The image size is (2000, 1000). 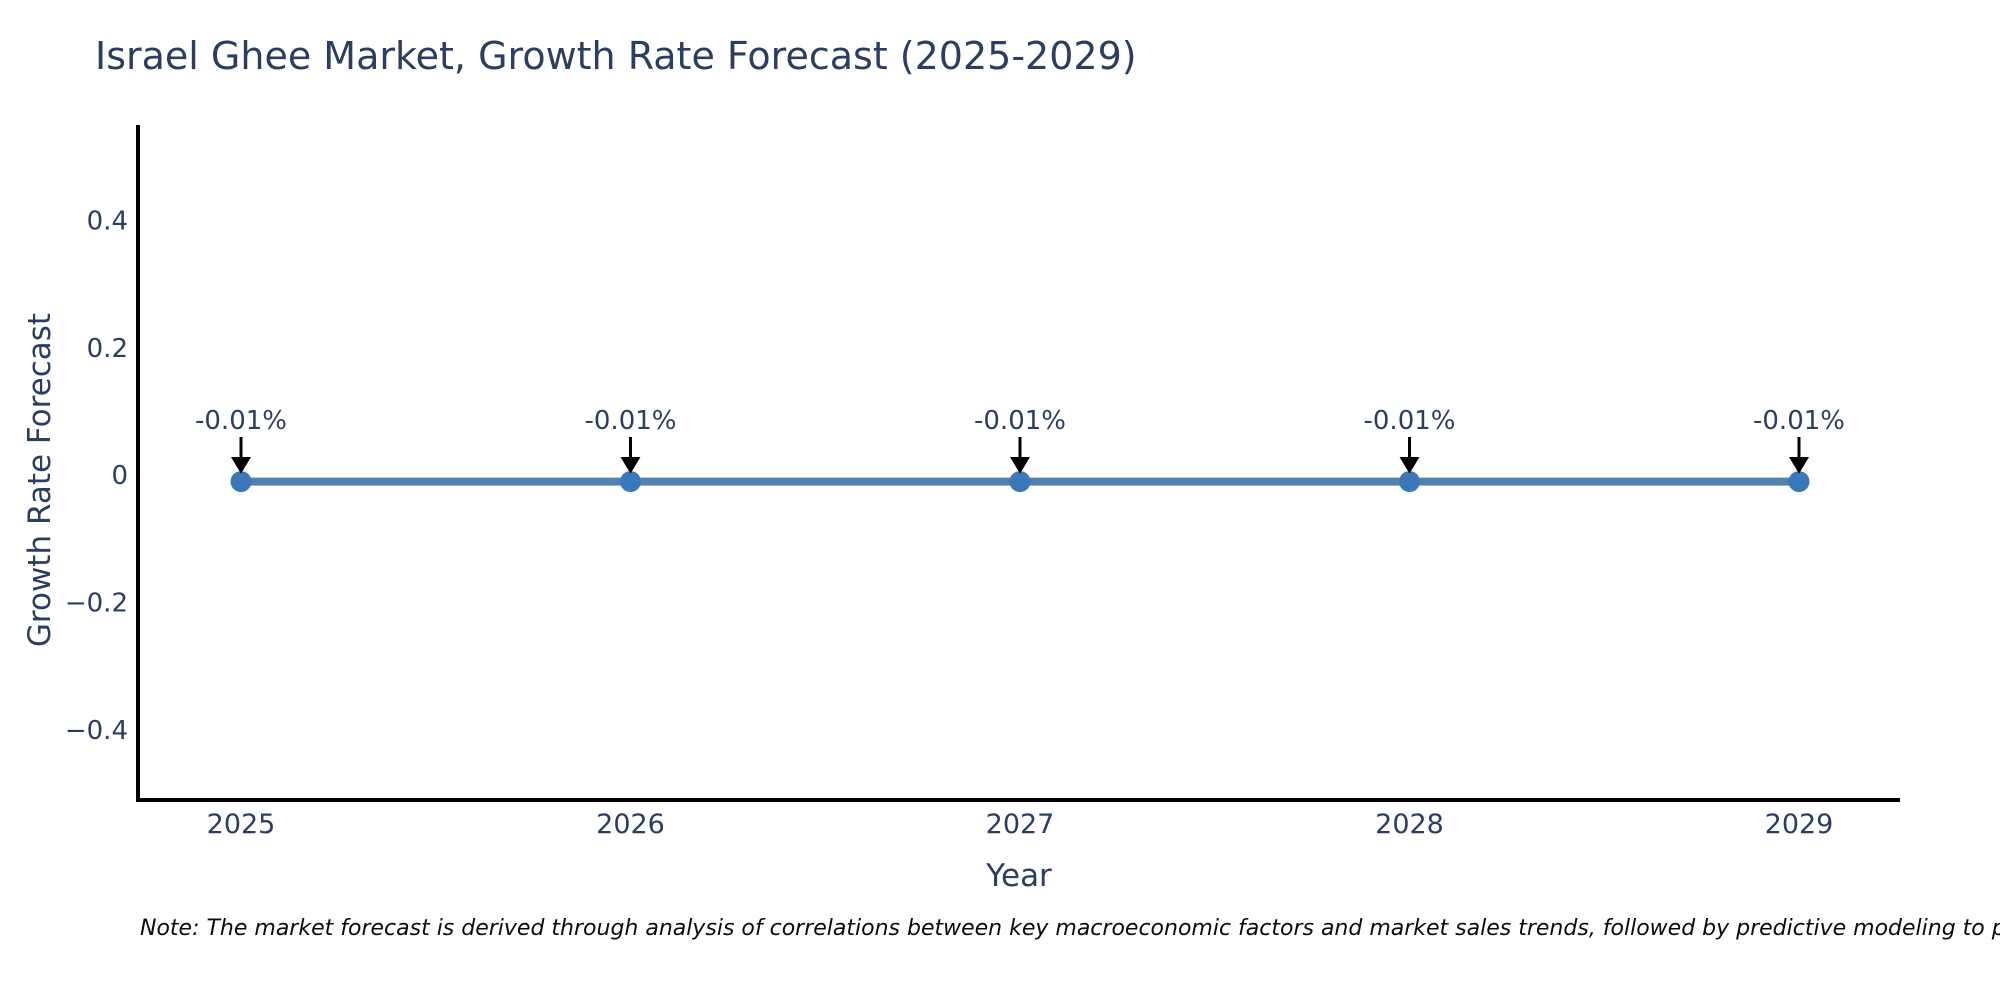 What do you see at coordinates (241, 824) in the screenshot?
I see `x-tick-label: 2025` at bounding box center [241, 824].